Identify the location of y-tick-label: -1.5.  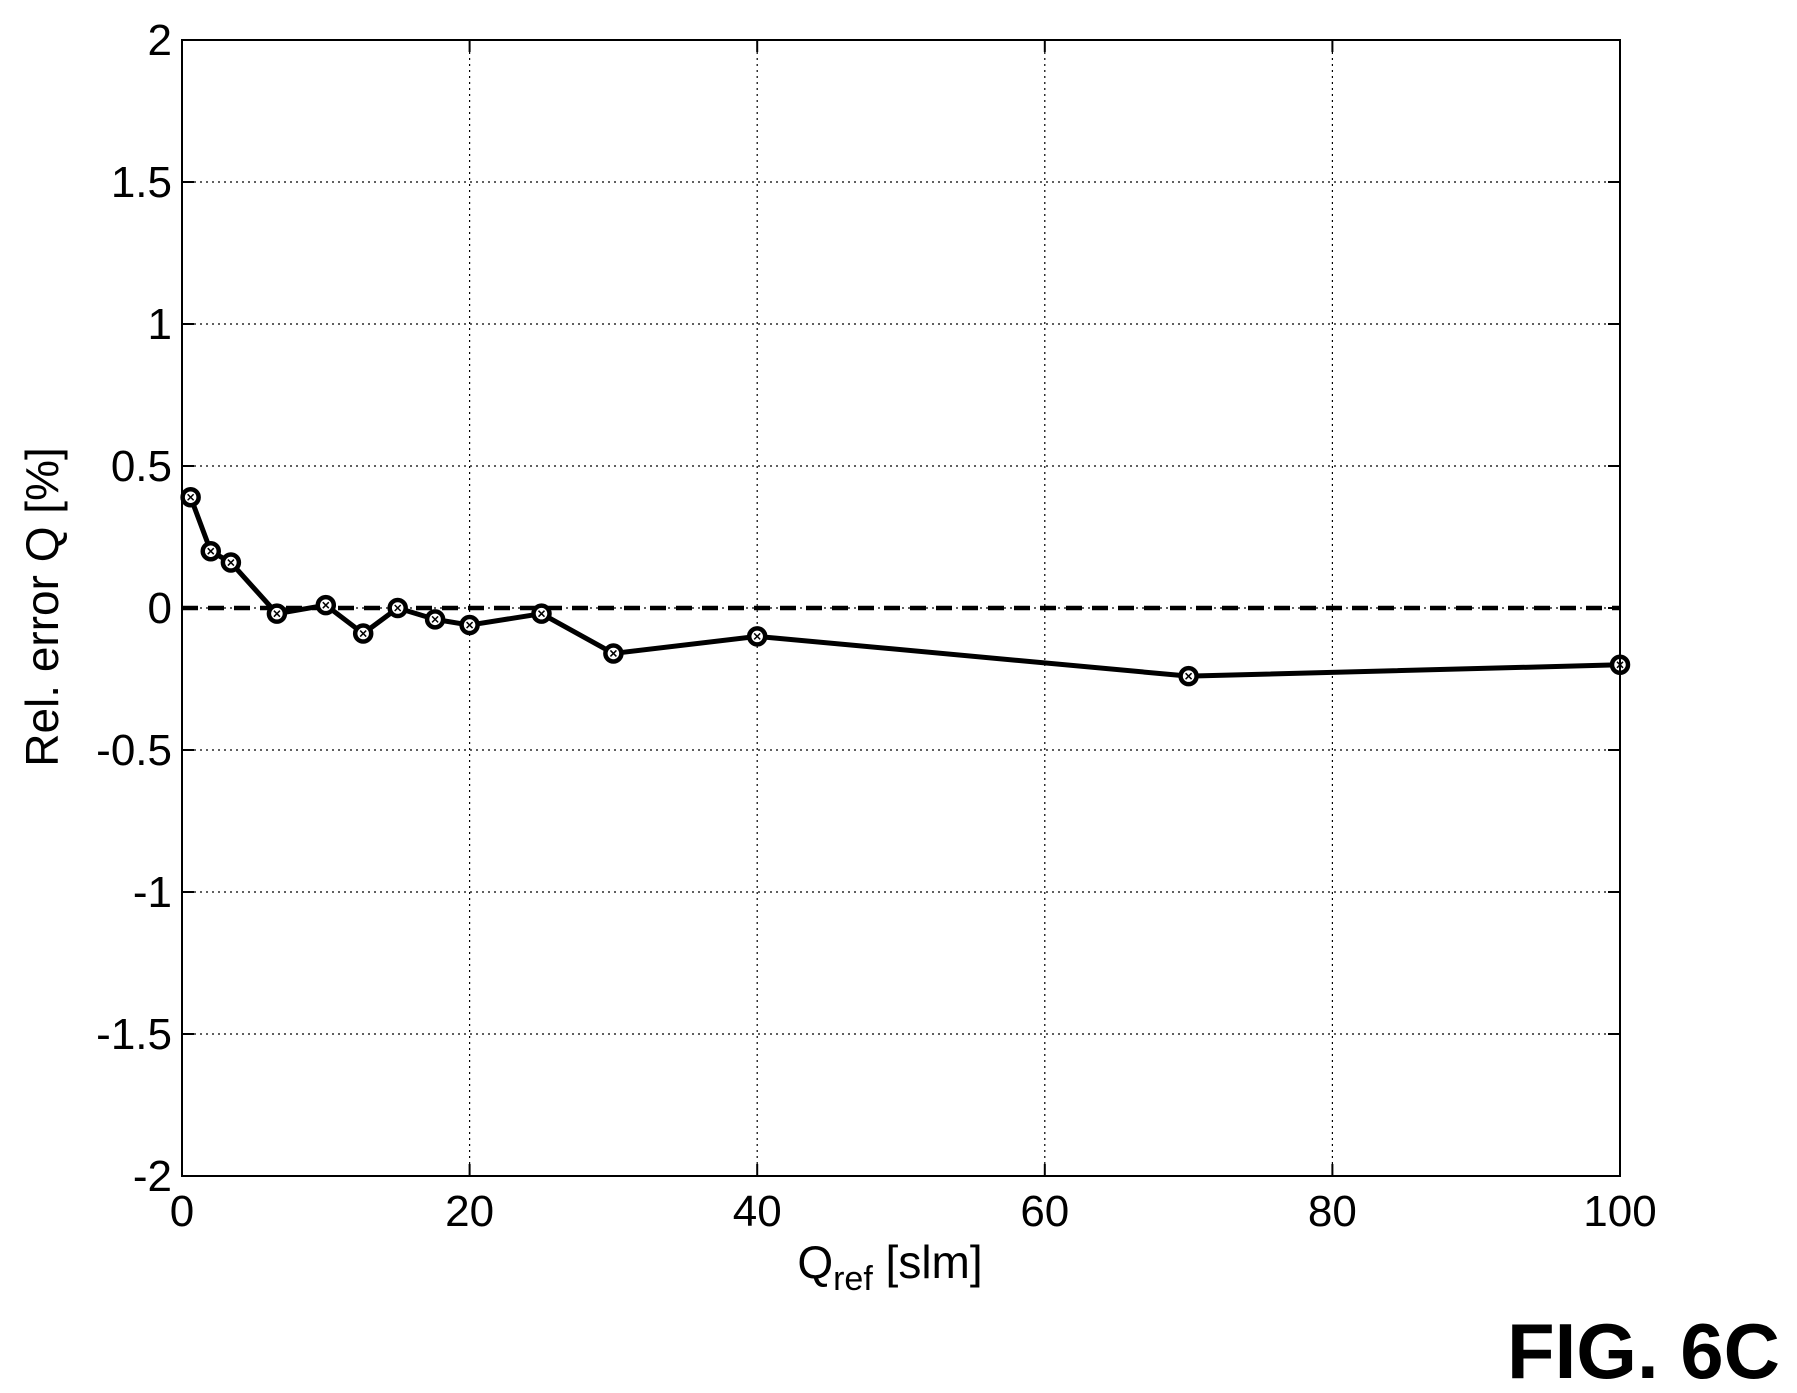
(134, 1034).